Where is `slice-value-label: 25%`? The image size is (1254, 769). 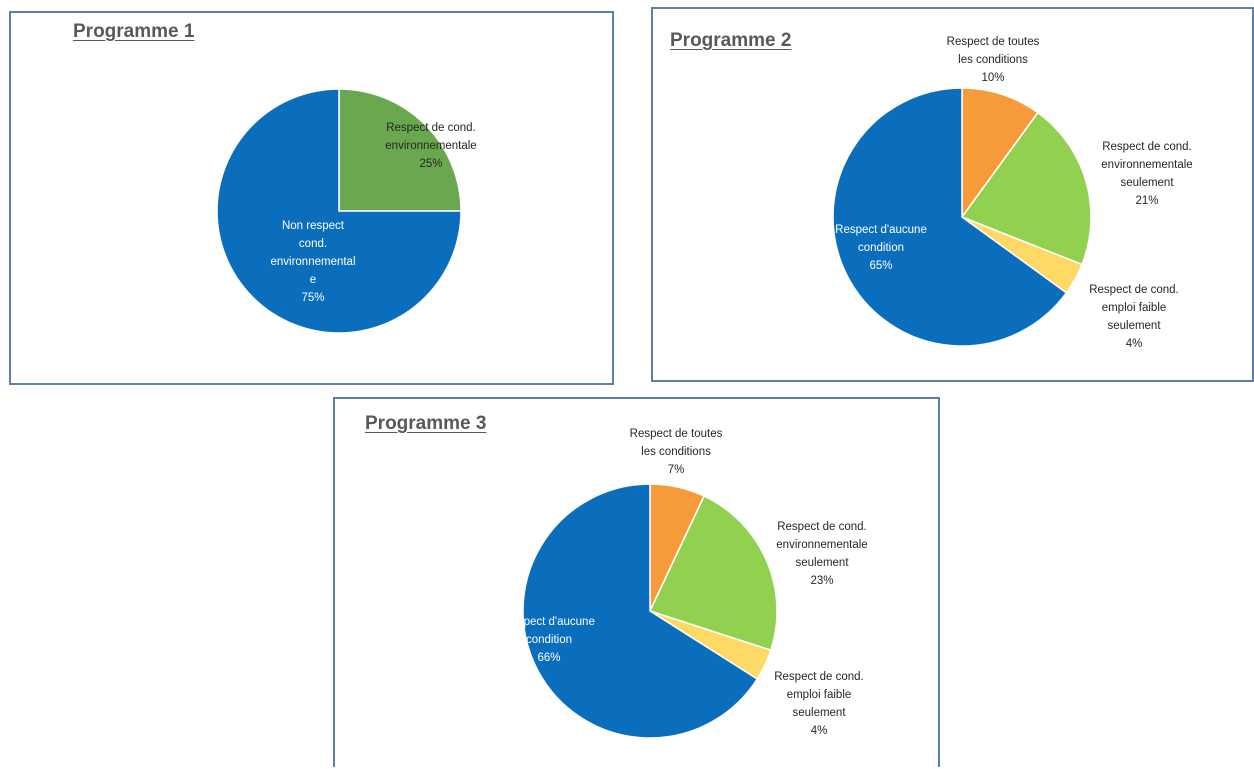 slice-value-label: 25% is located at coordinates (430, 164).